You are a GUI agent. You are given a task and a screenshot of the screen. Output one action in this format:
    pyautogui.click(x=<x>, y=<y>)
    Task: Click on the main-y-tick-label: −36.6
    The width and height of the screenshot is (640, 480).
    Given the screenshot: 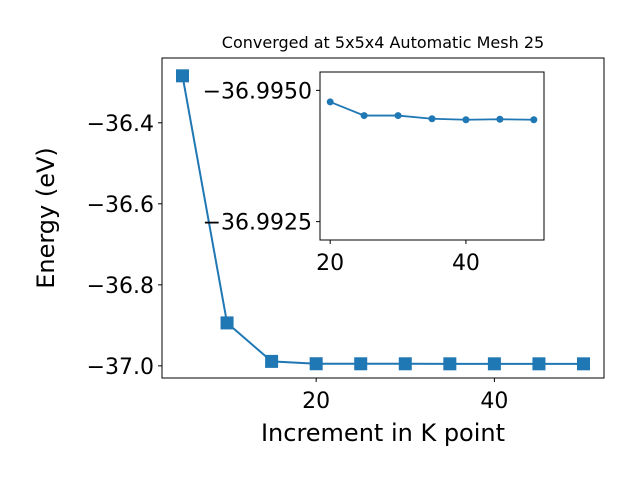 What is the action you would take?
    pyautogui.click(x=120, y=205)
    